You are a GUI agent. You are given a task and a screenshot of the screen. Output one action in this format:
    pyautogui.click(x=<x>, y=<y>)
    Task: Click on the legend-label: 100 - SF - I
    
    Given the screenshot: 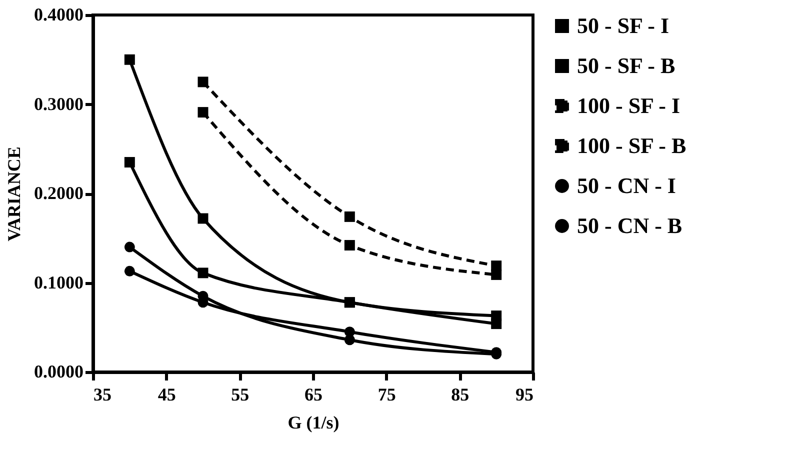 What is the action you would take?
    pyautogui.click(x=628, y=105)
    